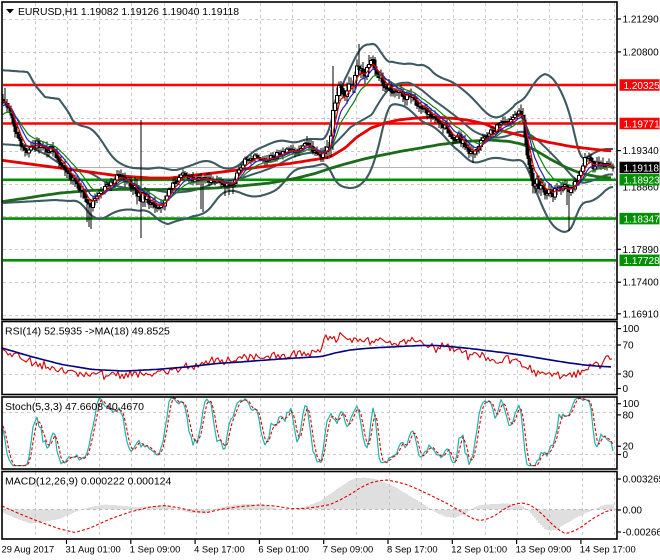 Image resolution: width=660 pixels, height=560 pixels. I want to click on svg-text: 13 Sep 09:00, so click(544, 549).